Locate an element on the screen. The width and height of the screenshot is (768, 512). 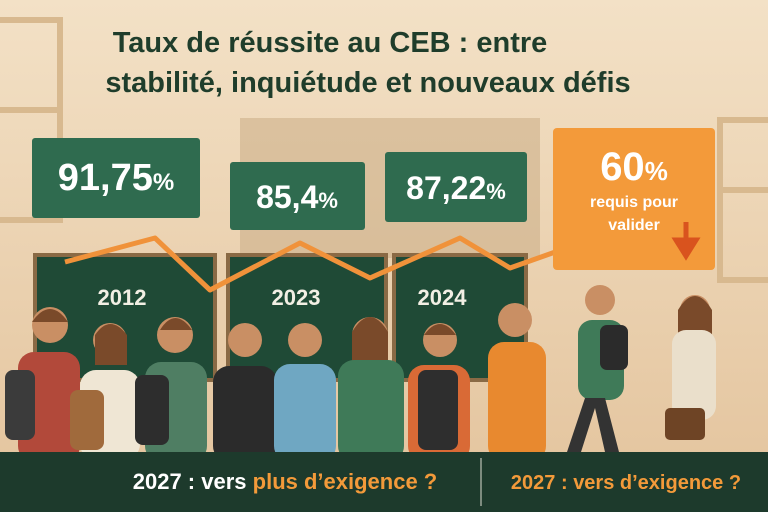
title-line: stabilité, inquiétude et nouveaux défis is located at coordinates (367, 83).